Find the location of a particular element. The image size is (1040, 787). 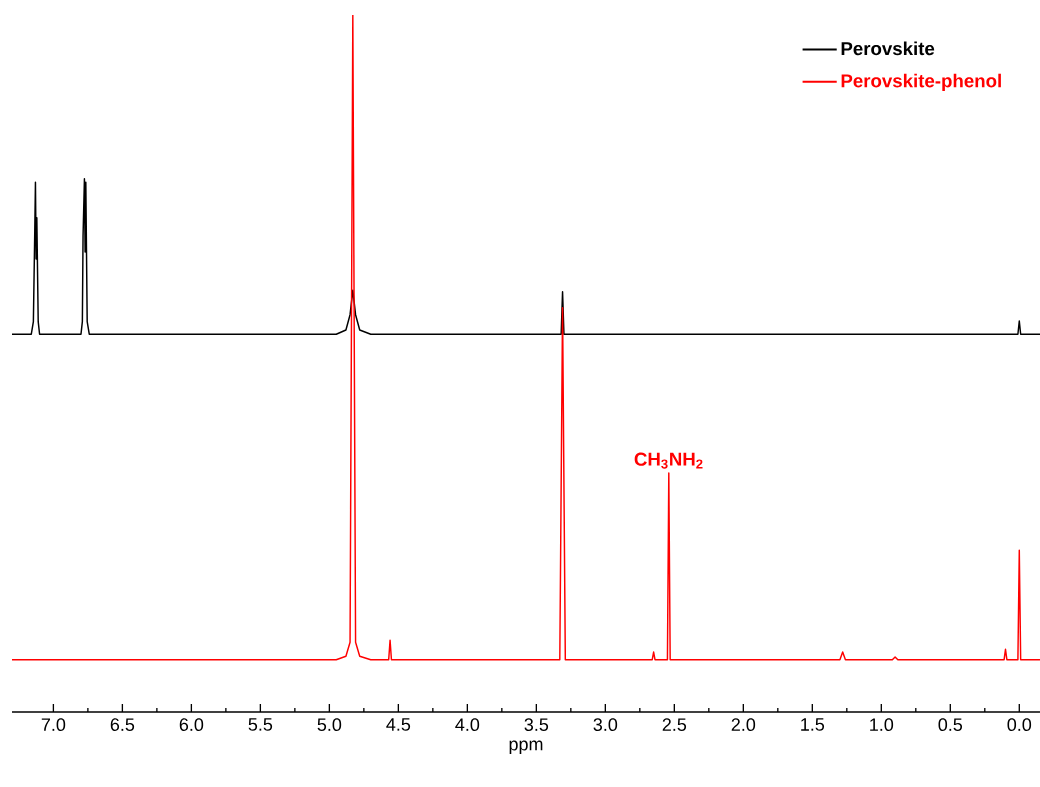

legend-label: Perovskite is located at coordinates (888, 48).